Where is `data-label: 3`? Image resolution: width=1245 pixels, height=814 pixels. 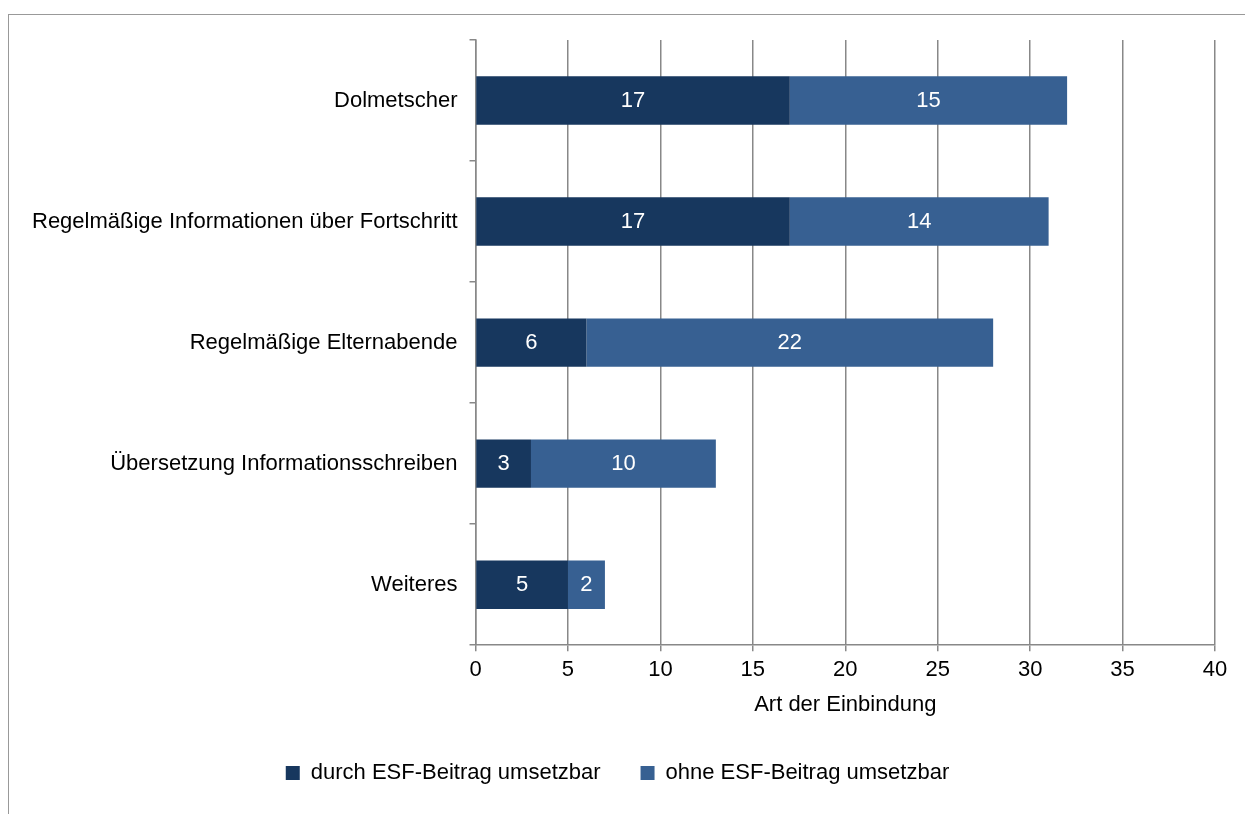
data-label: 3 is located at coordinates (503, 462).